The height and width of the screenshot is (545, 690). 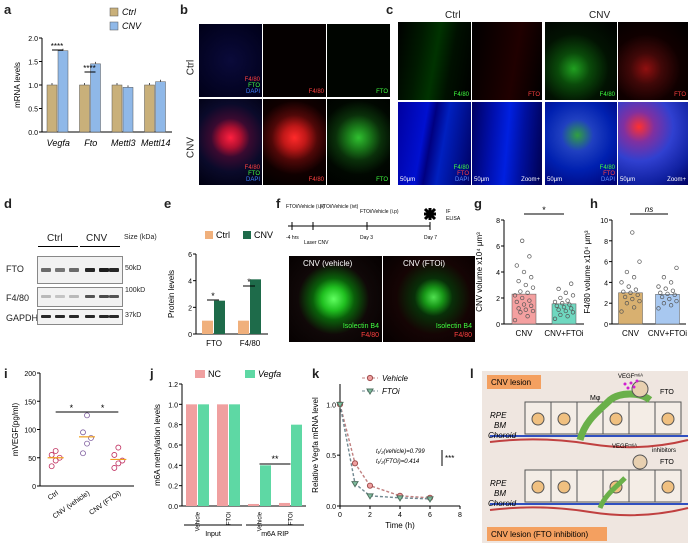 I want to click on timeline-tick-label: Day 3, so click(x=366, y=238).